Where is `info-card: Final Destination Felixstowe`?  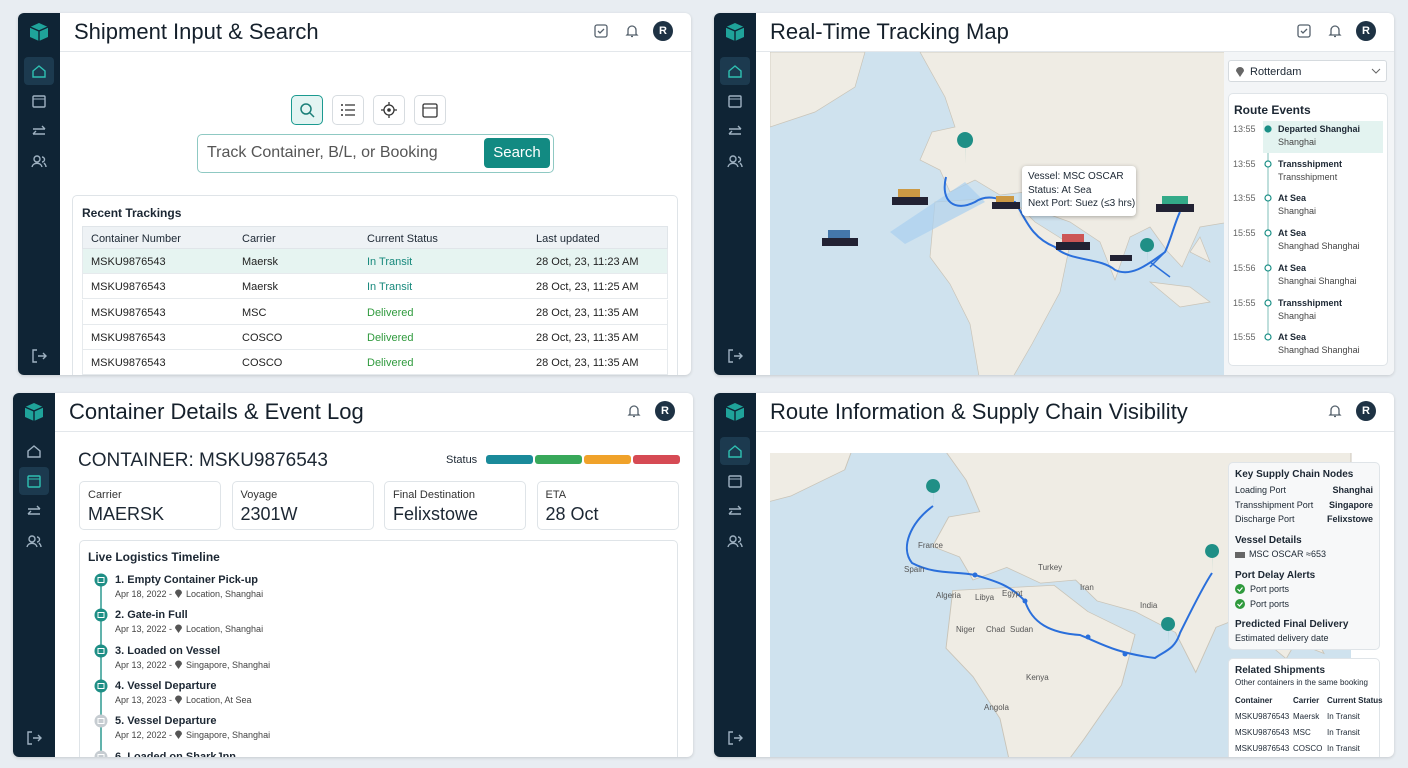
info-card: Final Destination Felixstowe is located at coordinates (455, 505).